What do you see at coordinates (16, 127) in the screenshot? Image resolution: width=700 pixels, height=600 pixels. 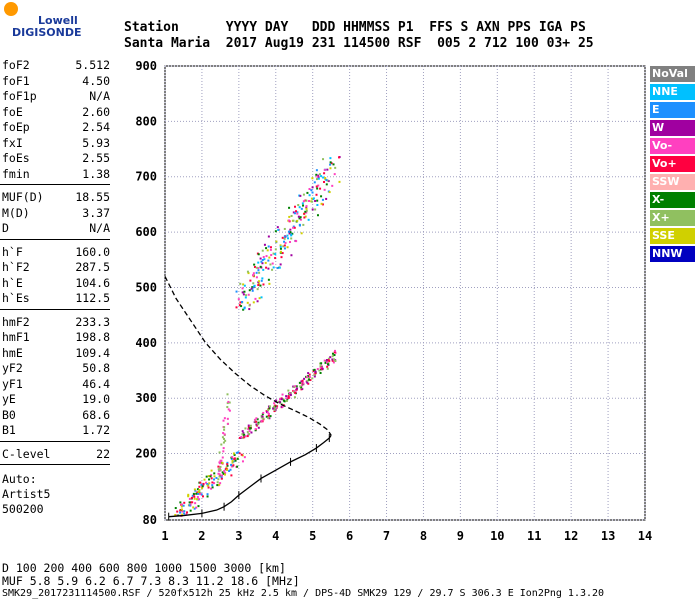 I see `param-key: foEp` at bounding box center [16, 127].